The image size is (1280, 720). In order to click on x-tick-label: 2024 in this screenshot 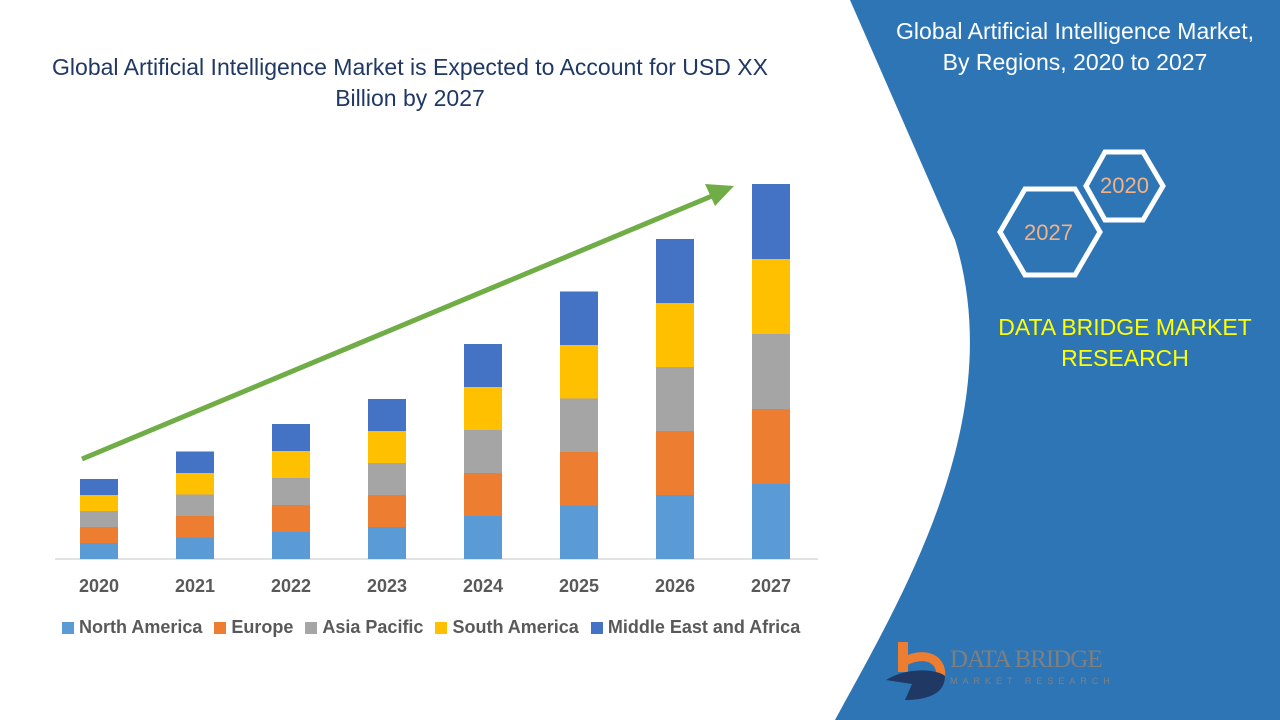, I will do `click(483, 586)`.